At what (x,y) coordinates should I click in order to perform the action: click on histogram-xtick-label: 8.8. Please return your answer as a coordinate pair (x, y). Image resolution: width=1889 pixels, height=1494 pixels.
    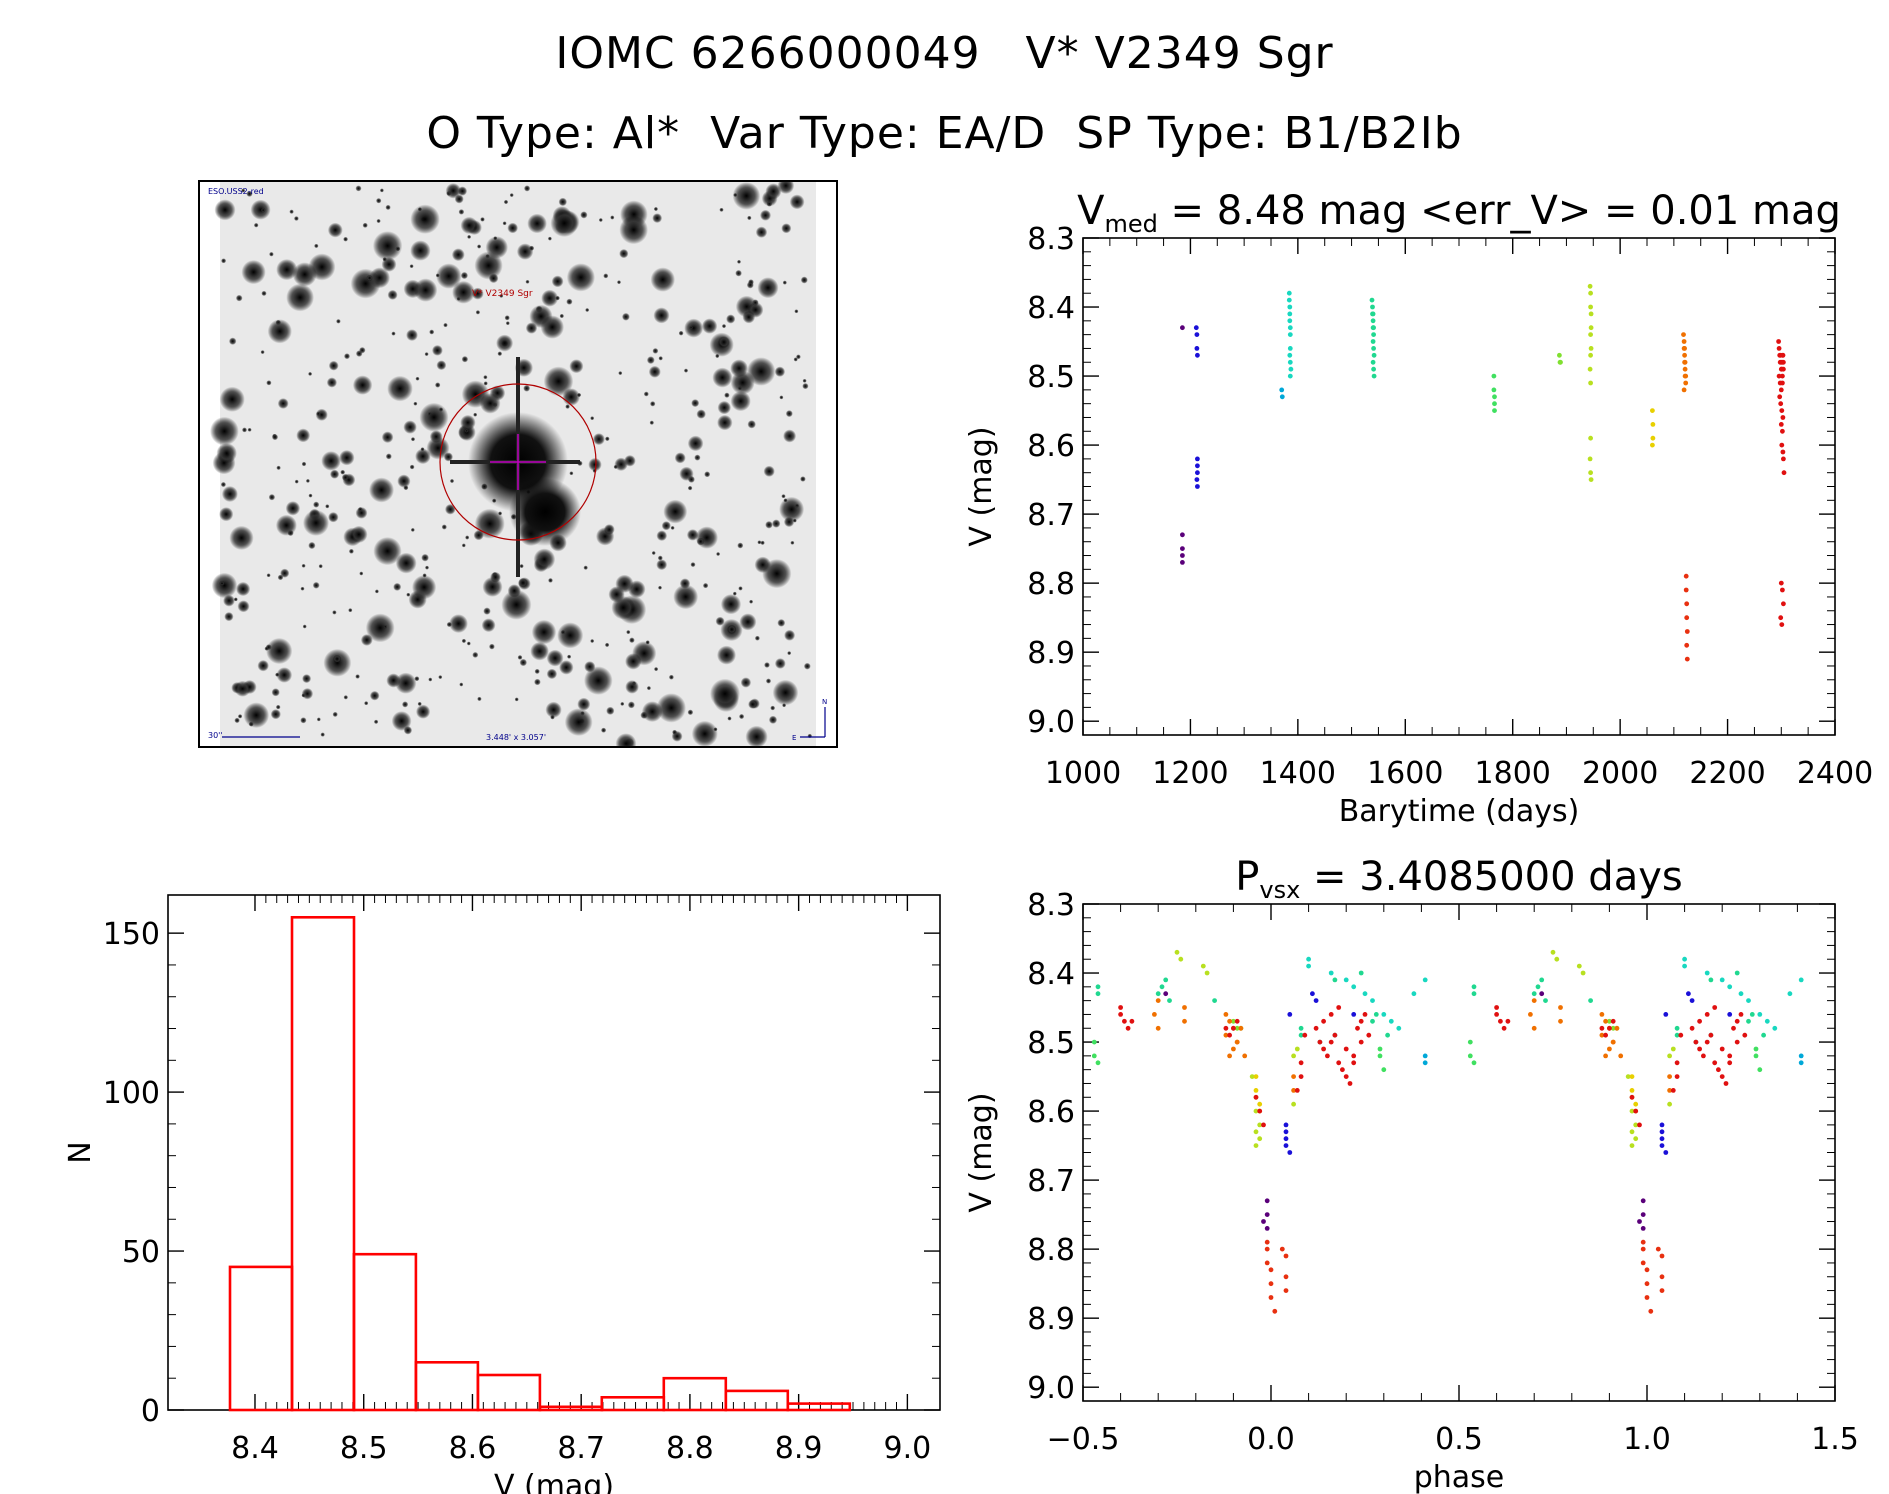
    Looking at the image, I should click on (690, 1448).